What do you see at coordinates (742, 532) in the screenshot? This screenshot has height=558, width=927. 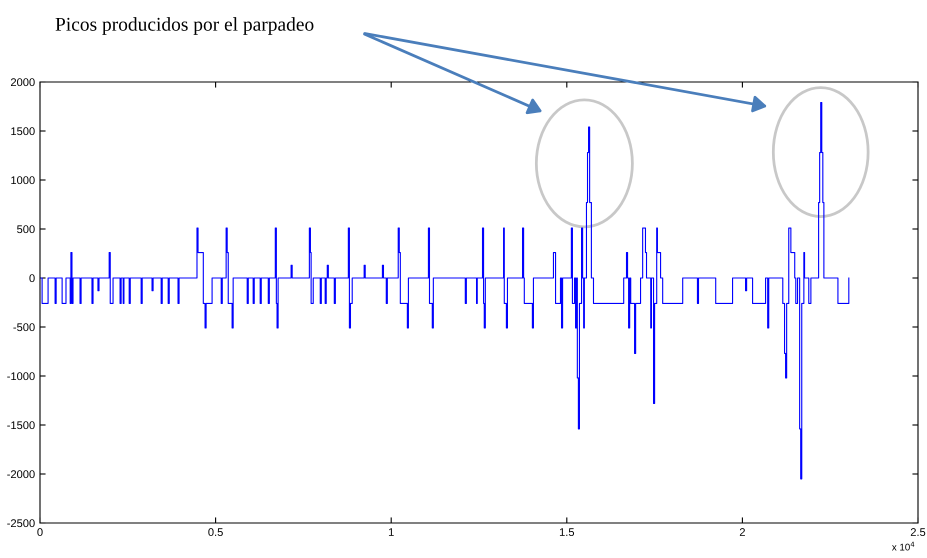 I see `x-tick-label: 2` at bounding box center [742, 532].